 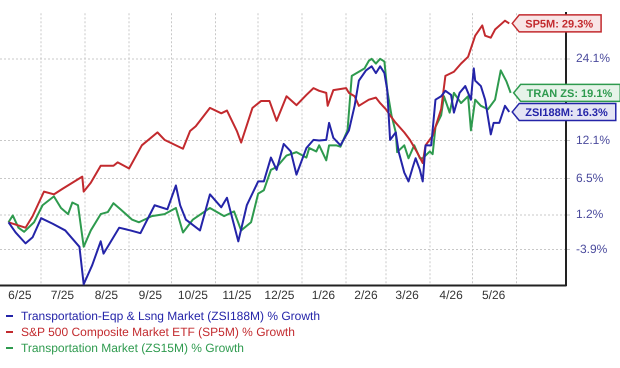 I want to click on legend-label: Transportation-Eqp & Lsng Market (ZSI188M) % Growth, so click(x=170, y=316).